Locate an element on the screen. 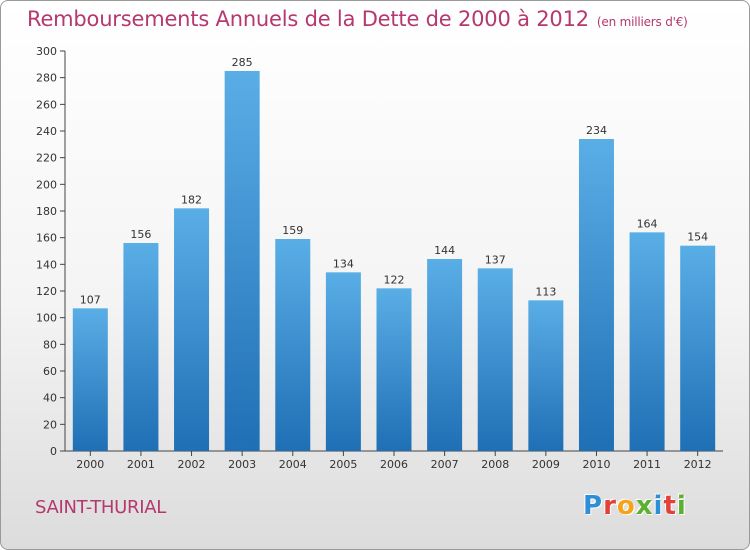  bar-value-label: 134 is located at coordinates (343, 263).